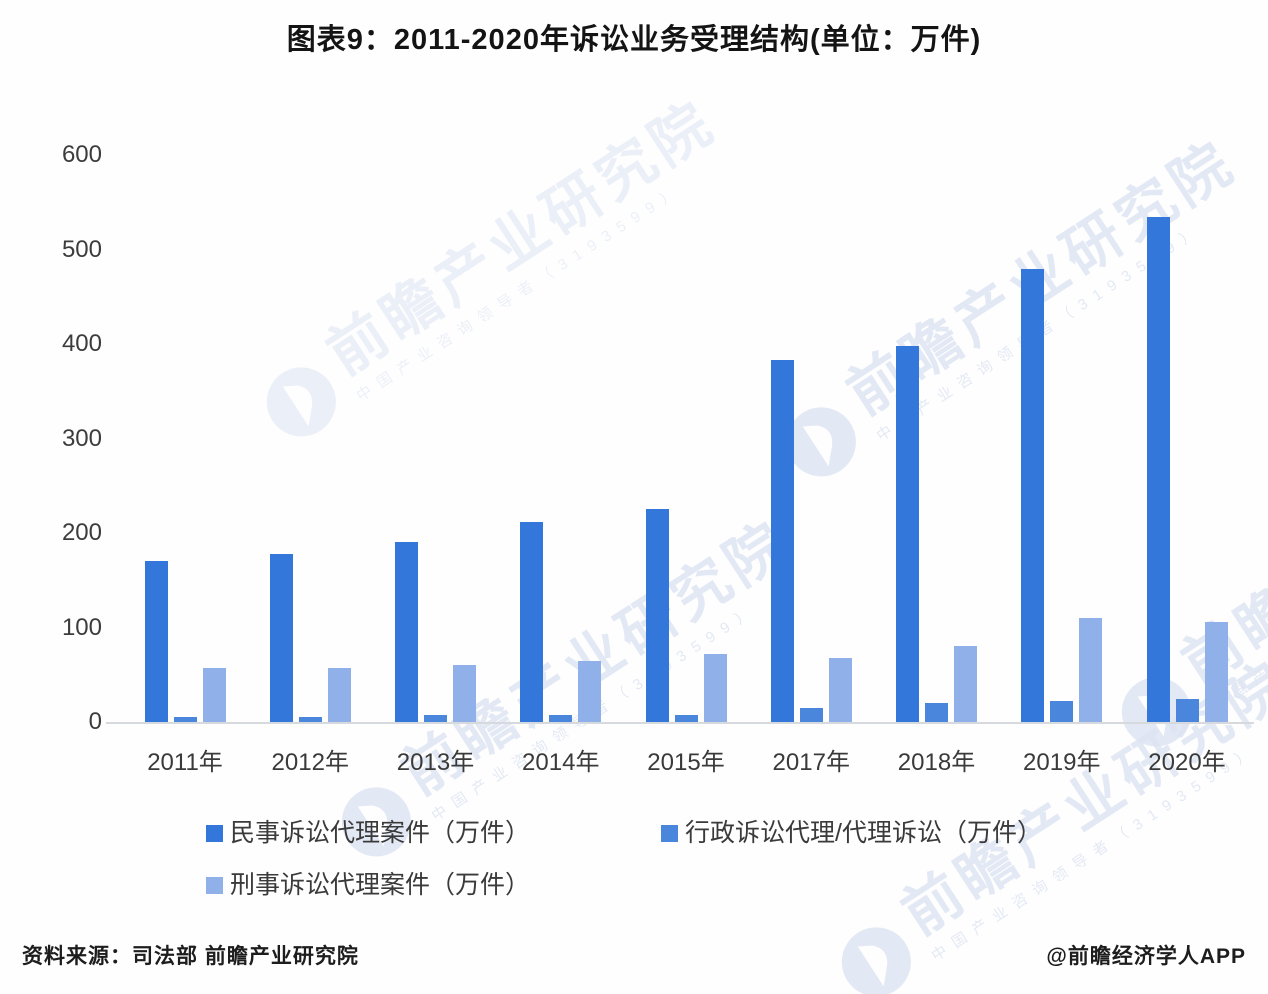 This screenshot has width=1268, height=994. What do you see at coordinates (464, 693) in the screenshot?
I see `bar-2013年-series2` at bounding box center [464, 693].